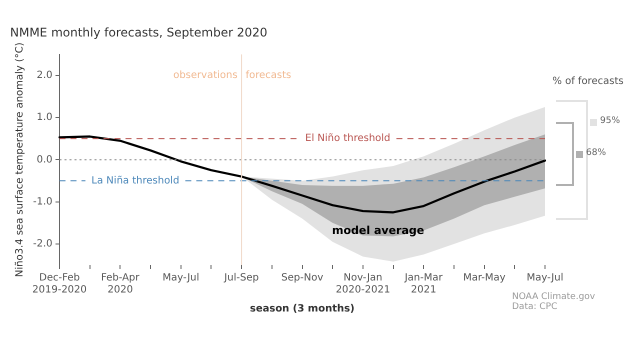 The image size is (640, 339). I want to click on x-tick-label: Mar-May, so click(484, 278).